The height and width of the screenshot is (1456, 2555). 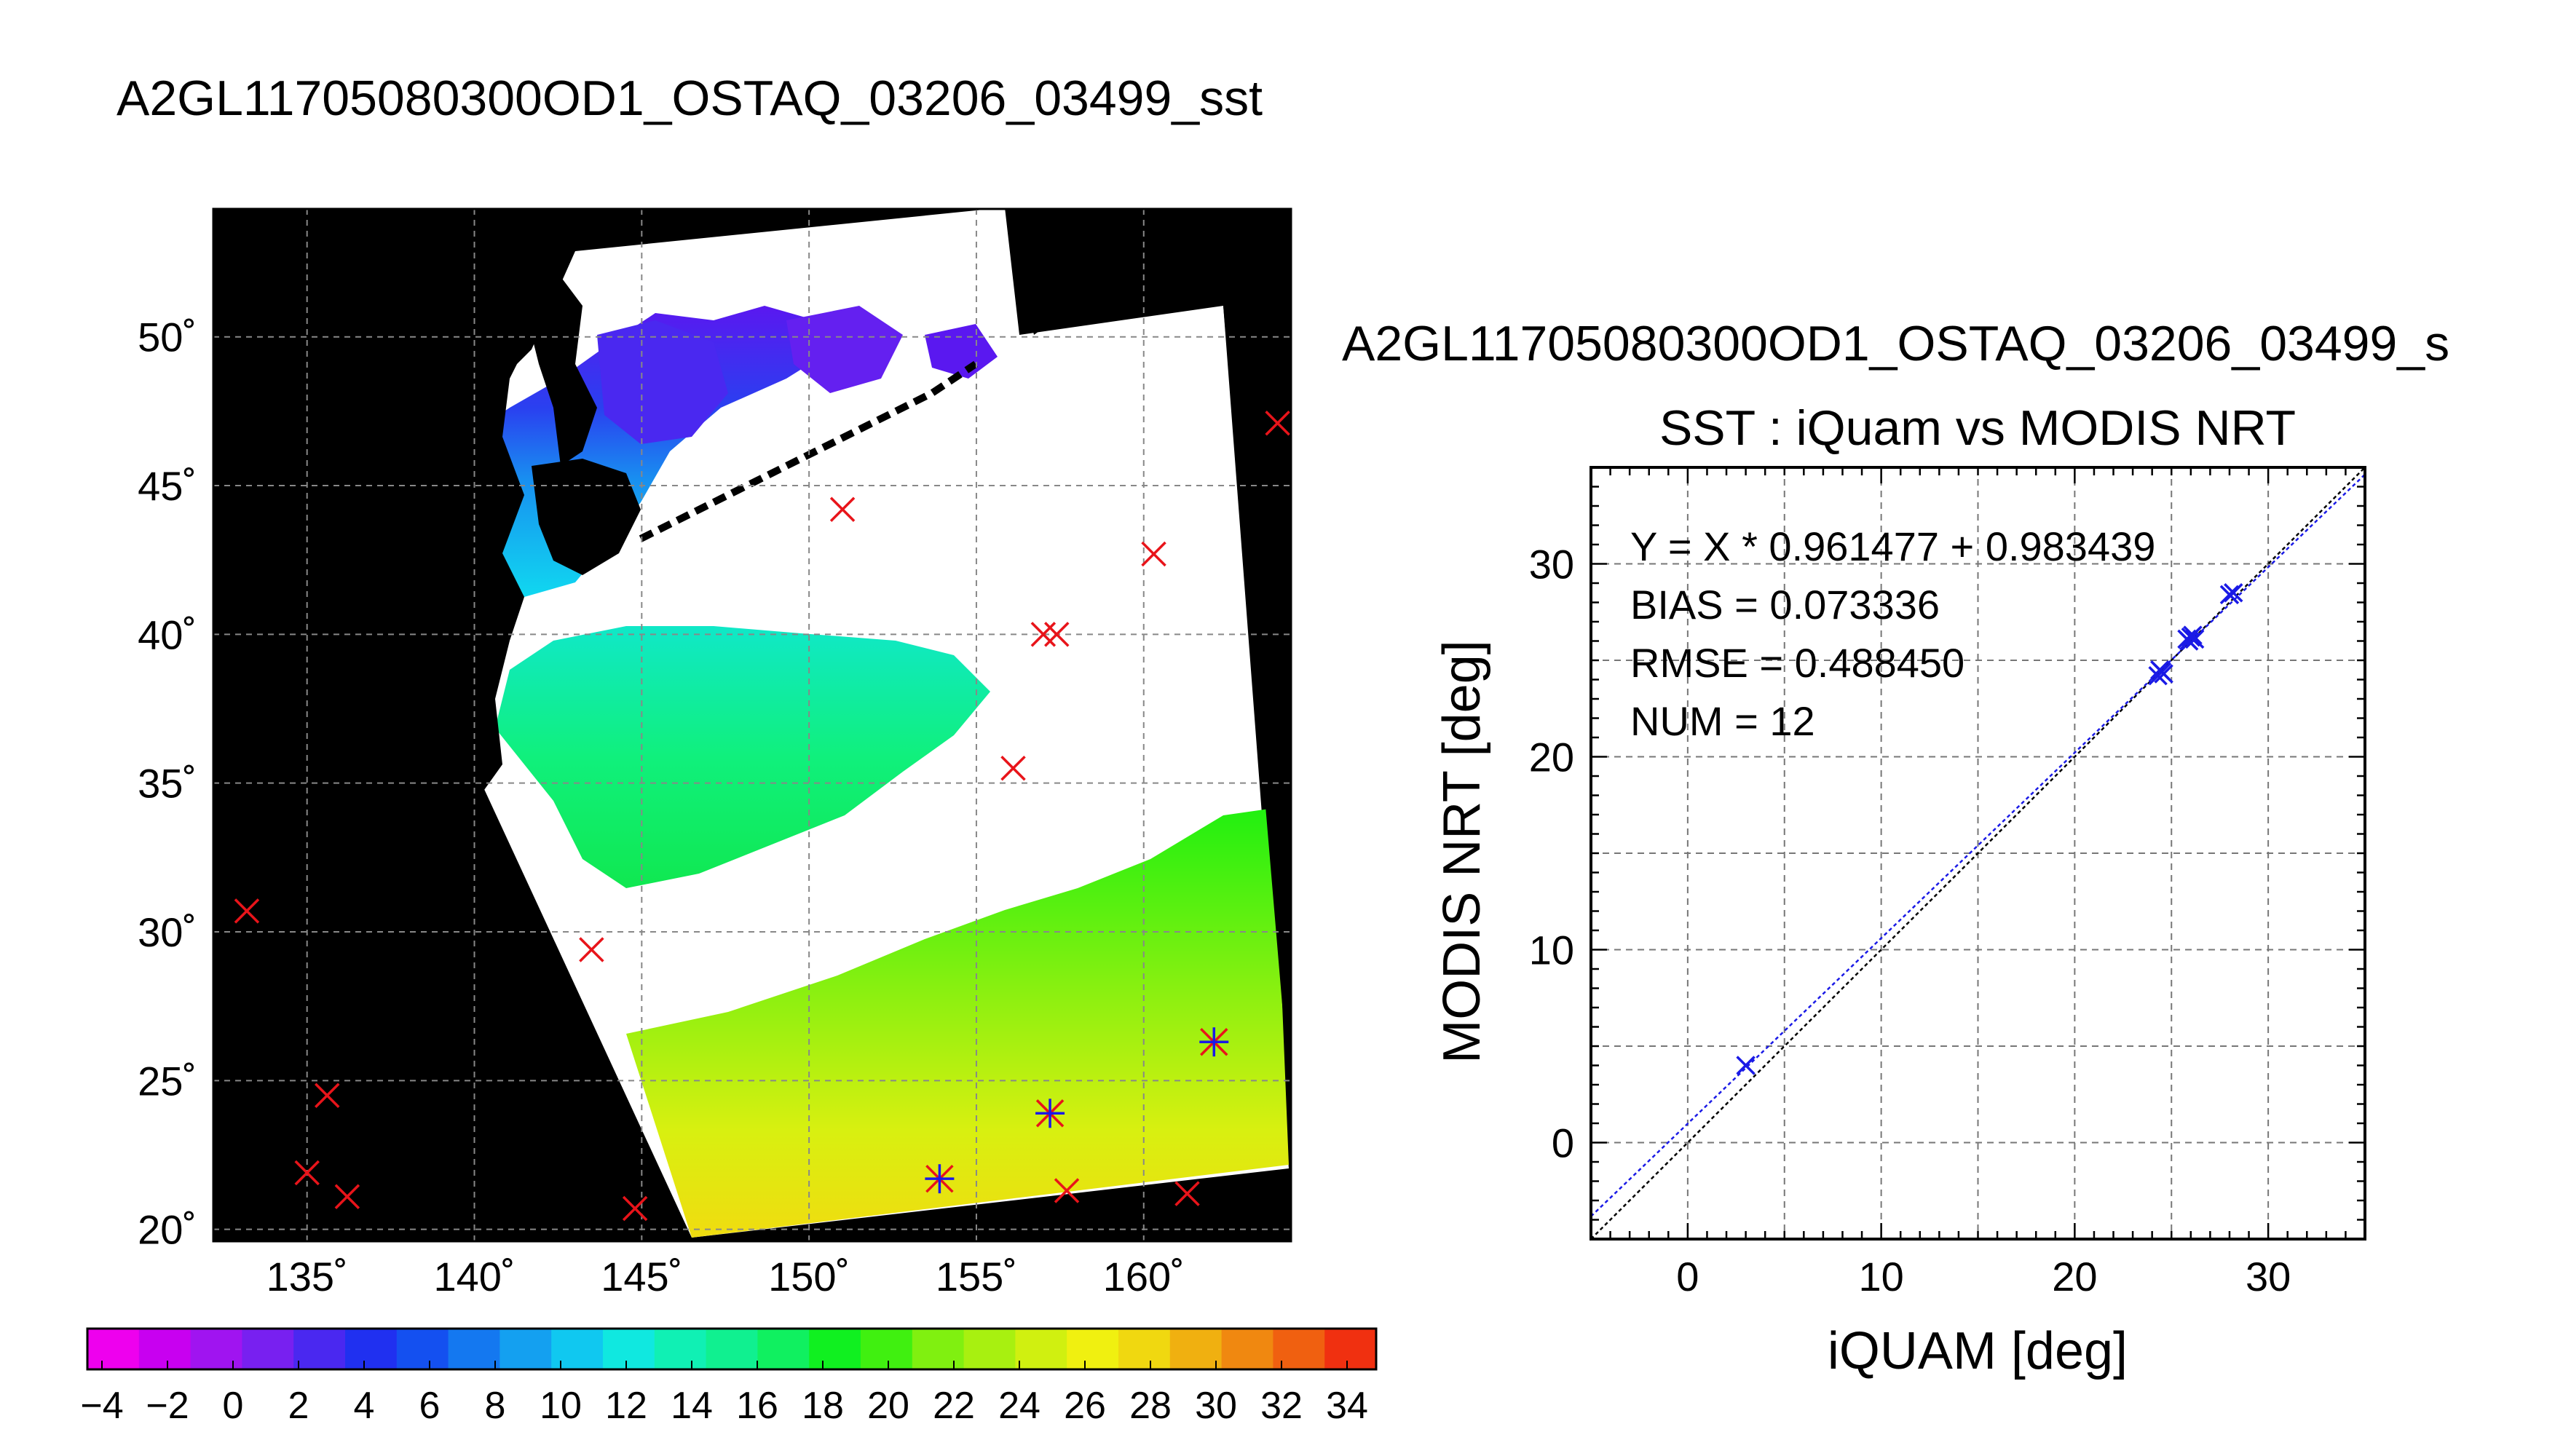 I want to click on sst-south, so click(x=957, y=1023).